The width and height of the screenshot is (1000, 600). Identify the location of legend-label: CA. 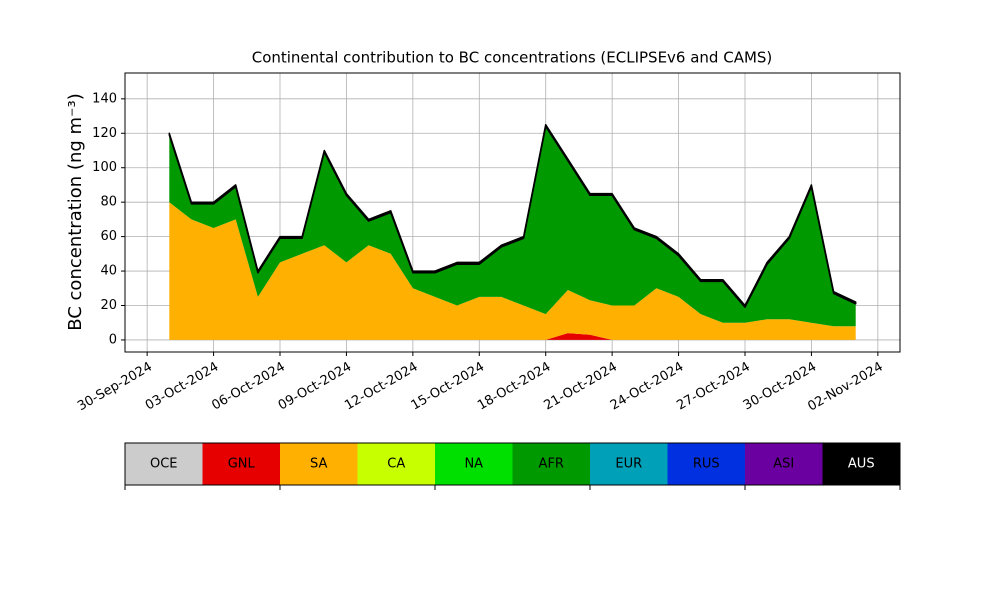
(396, 464).